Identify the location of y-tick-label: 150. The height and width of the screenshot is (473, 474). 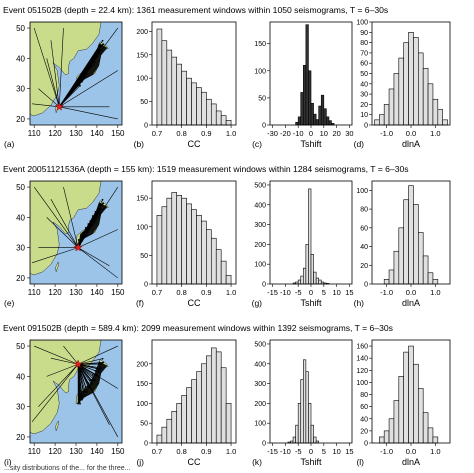
(142, 199).